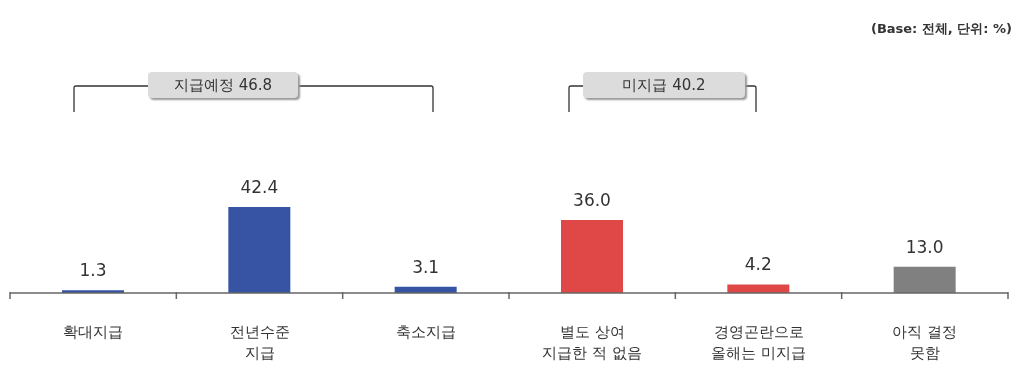  Describe the element at coordinates (758, 264) in the screenshot. I see `data-label: 4.2` at that location.